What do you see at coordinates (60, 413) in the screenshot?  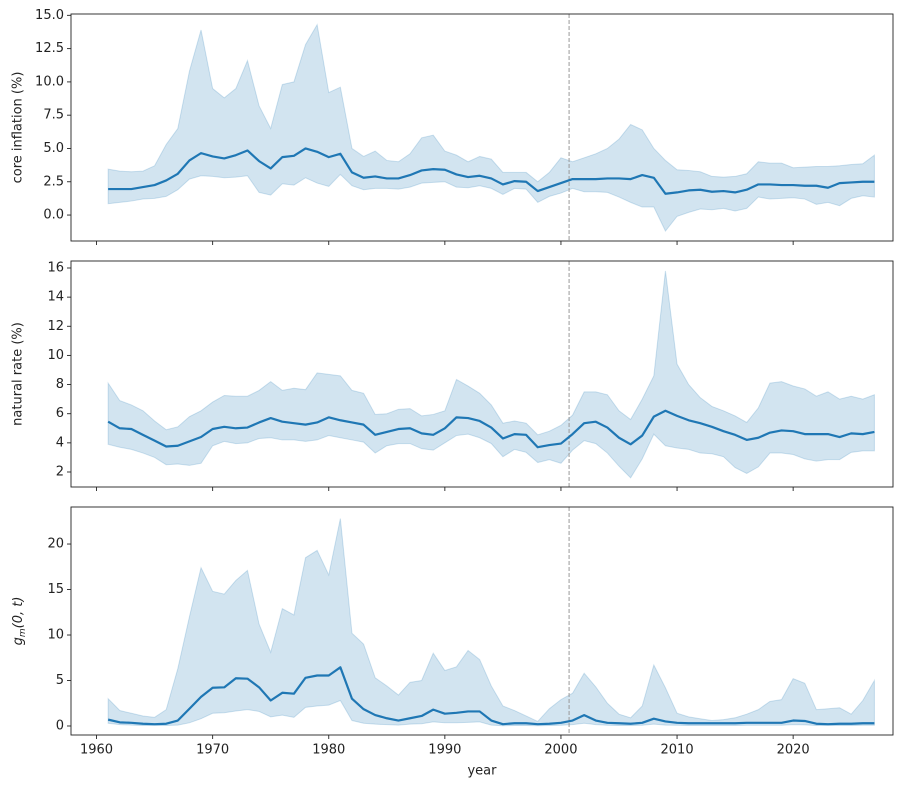 I see `y-tick-label: 6` at bounding box center [60, 413].